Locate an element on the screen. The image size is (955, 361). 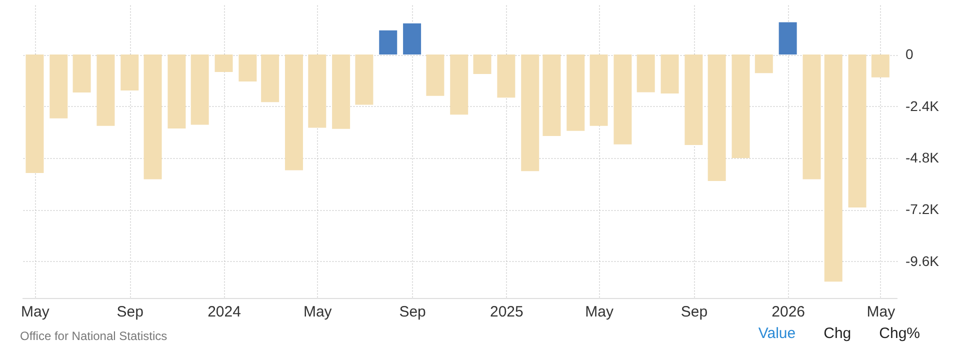
x-tick-label: 2024 is located at coordinates (224, 312).